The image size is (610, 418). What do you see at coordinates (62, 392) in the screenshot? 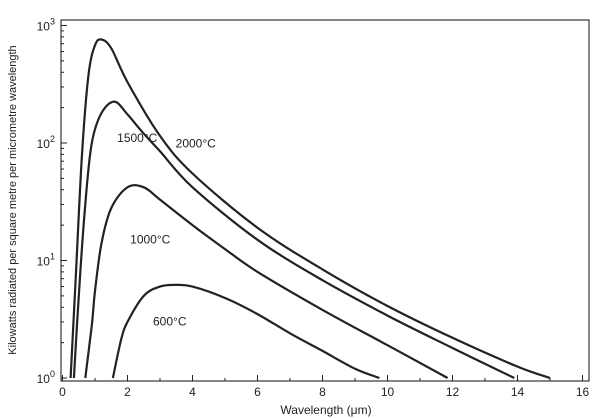
I see `x-tick-label: 0` at bounding box center [62, 392].